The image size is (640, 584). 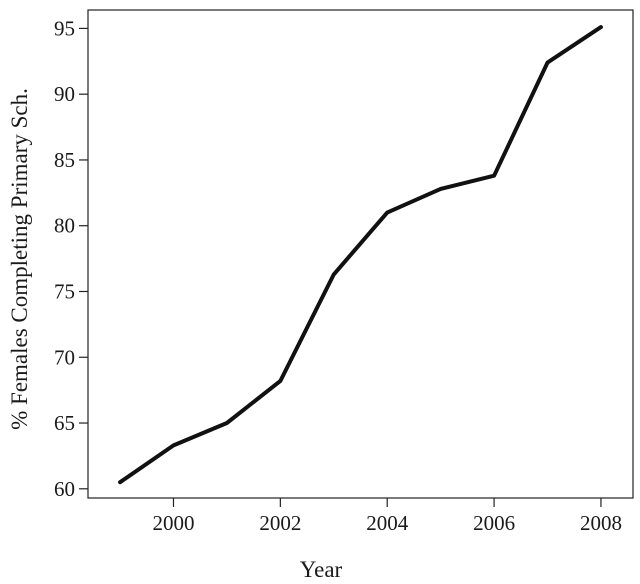 I want to click on x-tick-label: 2008, so click(x=601, y=523).